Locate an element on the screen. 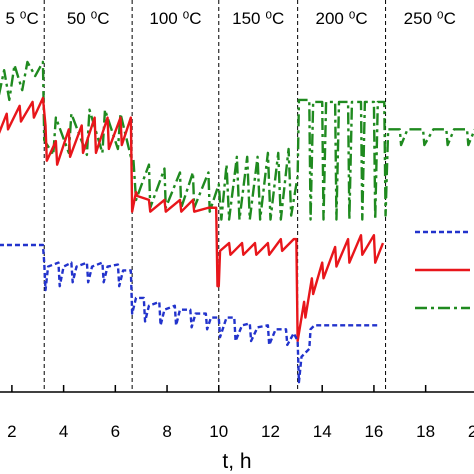 This screenshot has width=474, height=474. x-tick-label: 4 is located at coordinates (63, 431).